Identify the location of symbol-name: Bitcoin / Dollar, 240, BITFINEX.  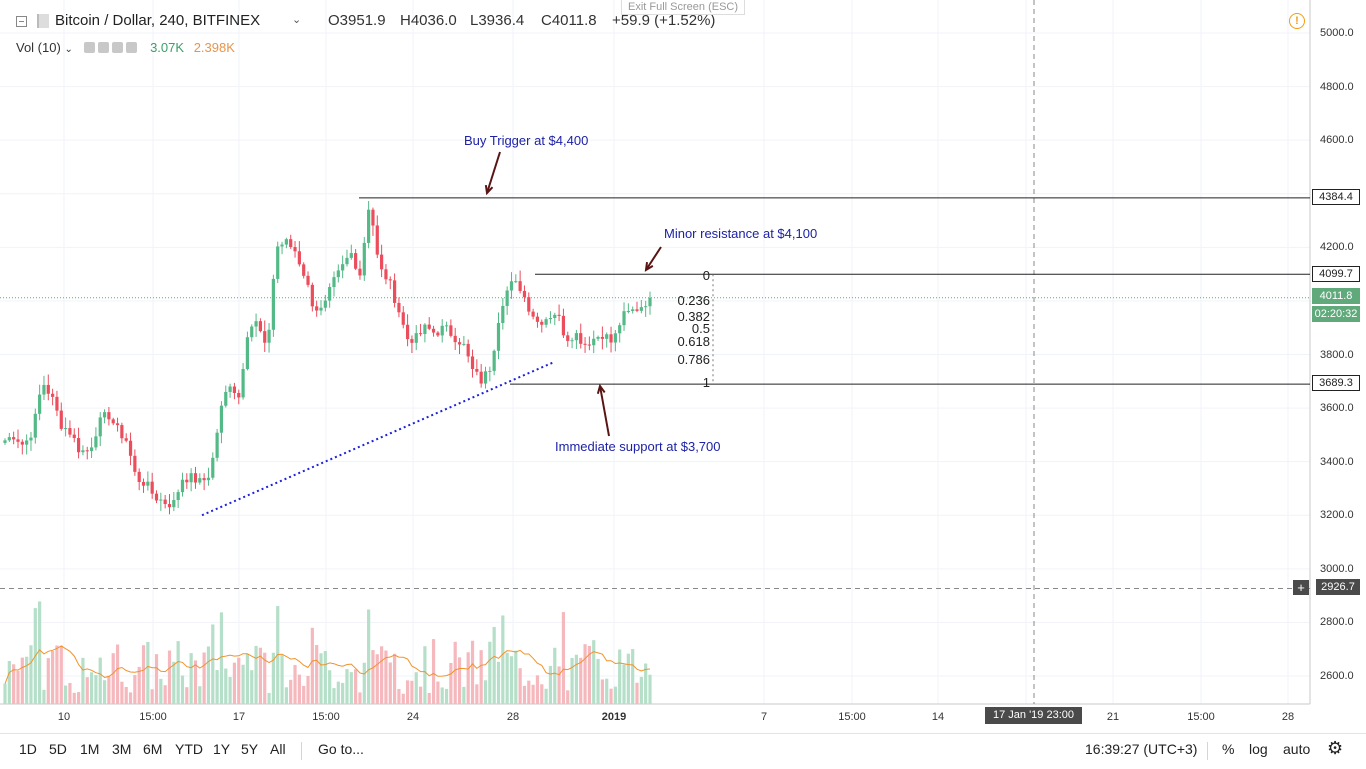
(158, 20).